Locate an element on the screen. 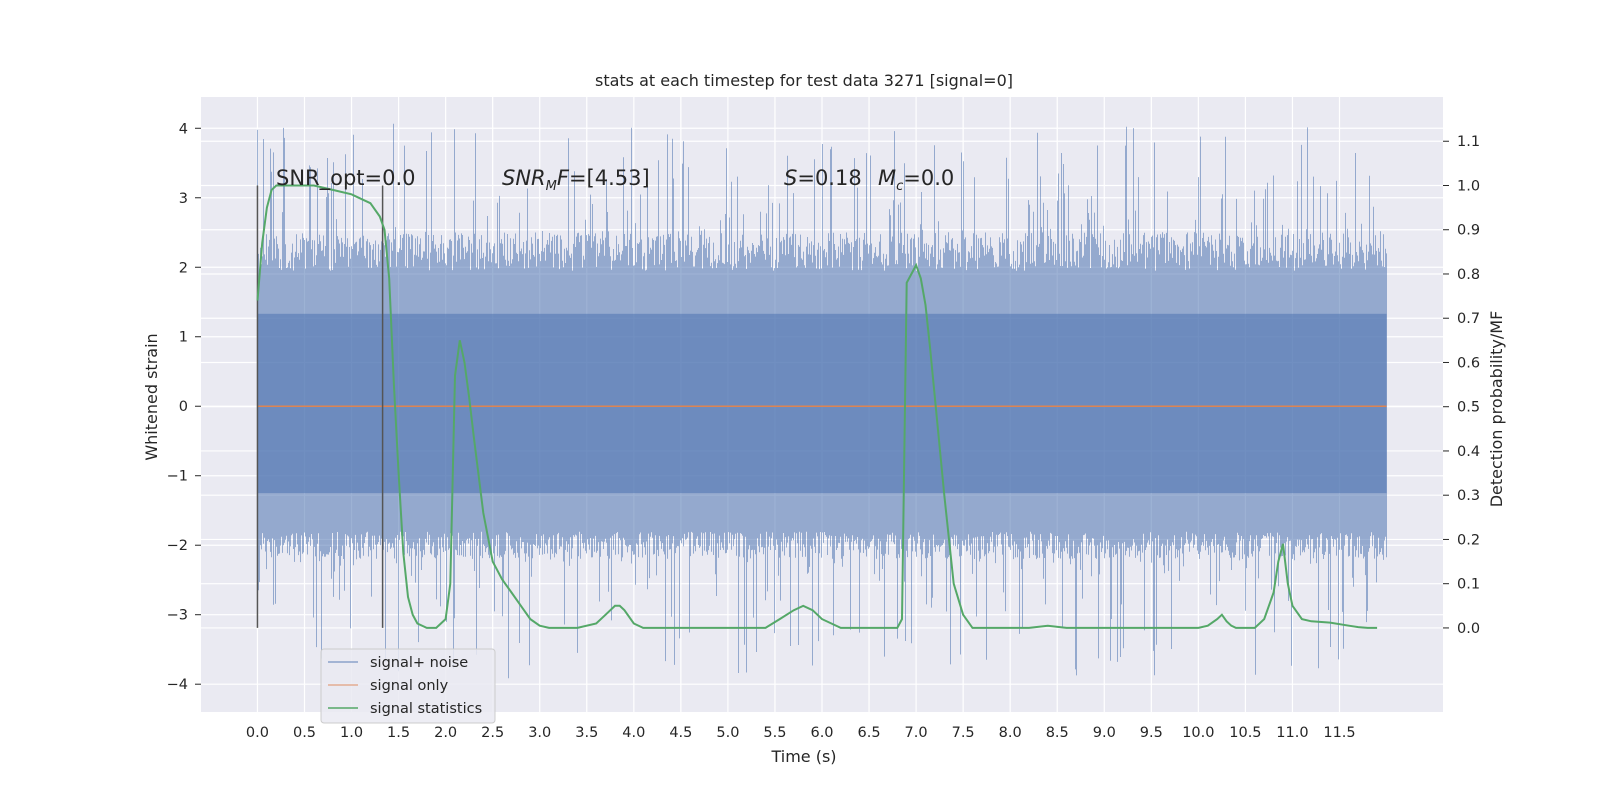 This screenshot has width=1600, height=800. x-tick-label: 2.5 is located at coordinates (492, 733).